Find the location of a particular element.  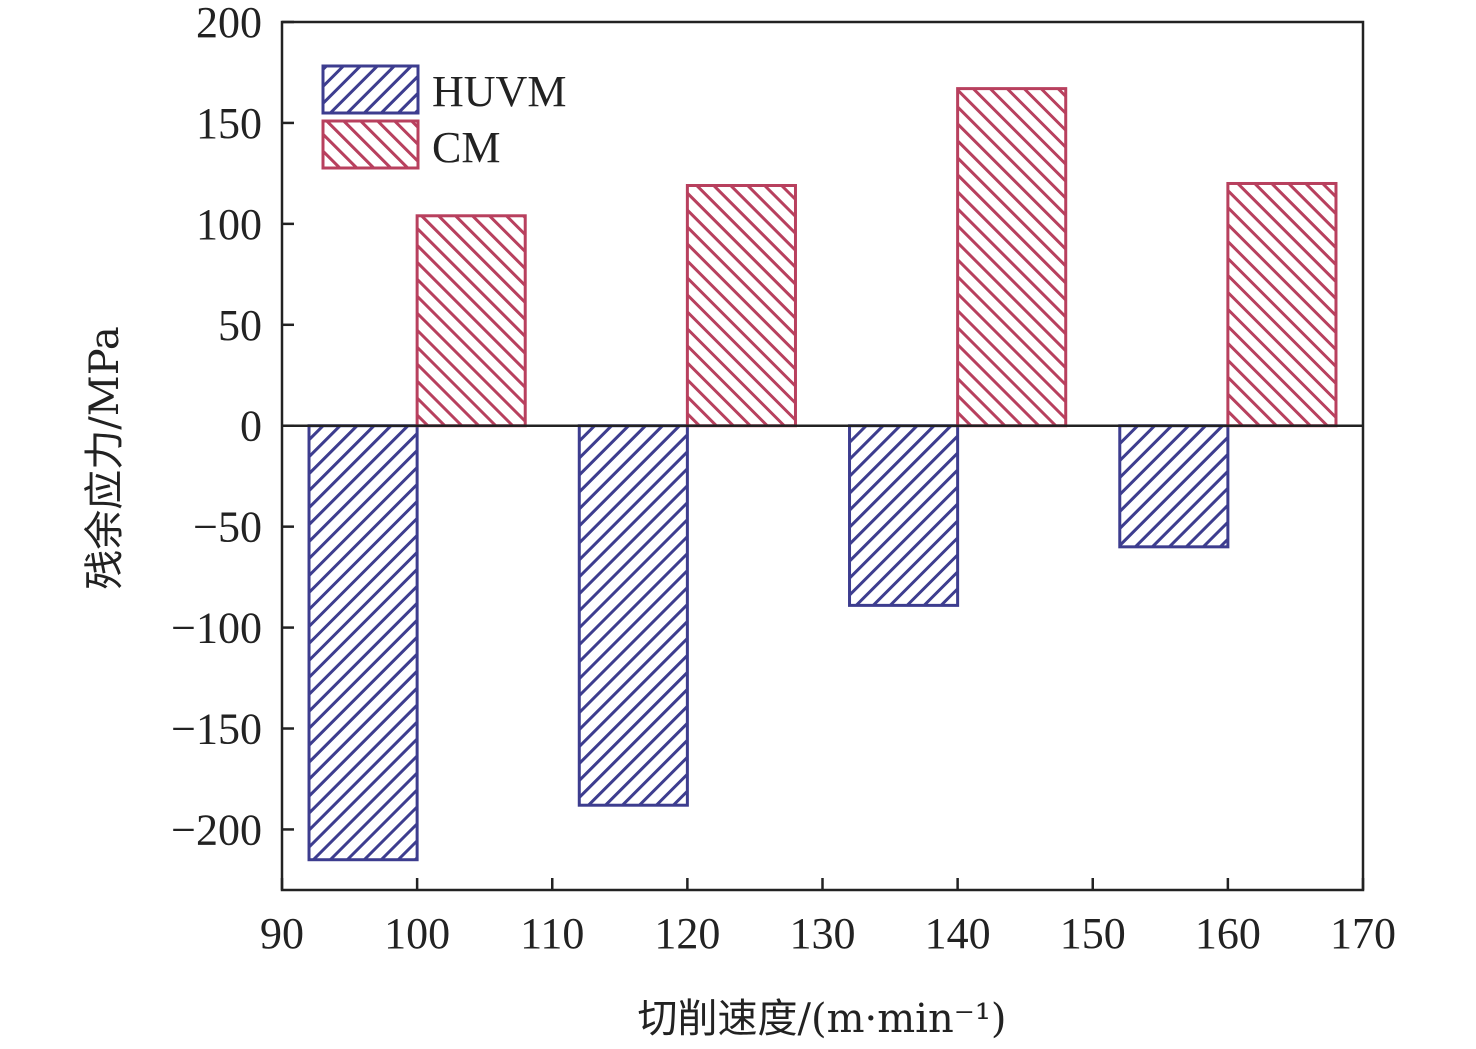

legend-label-huvm: HUVM is located at coordinates (499, 91).